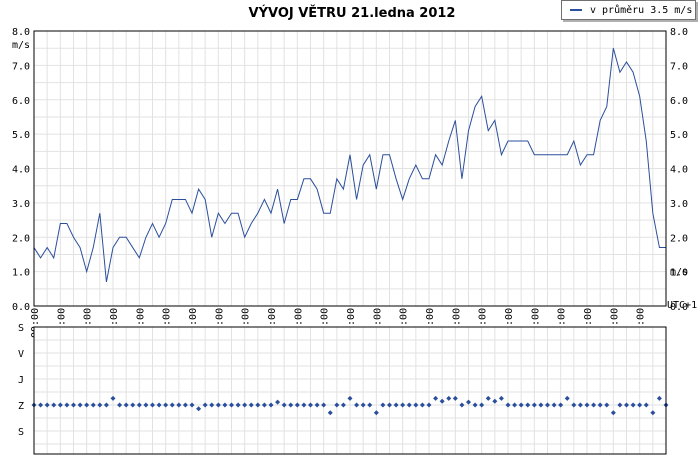  Describe the element at coordinates (21, 101) in the screenshot. I see `speed-y-tick-left: 6.0` at that location.